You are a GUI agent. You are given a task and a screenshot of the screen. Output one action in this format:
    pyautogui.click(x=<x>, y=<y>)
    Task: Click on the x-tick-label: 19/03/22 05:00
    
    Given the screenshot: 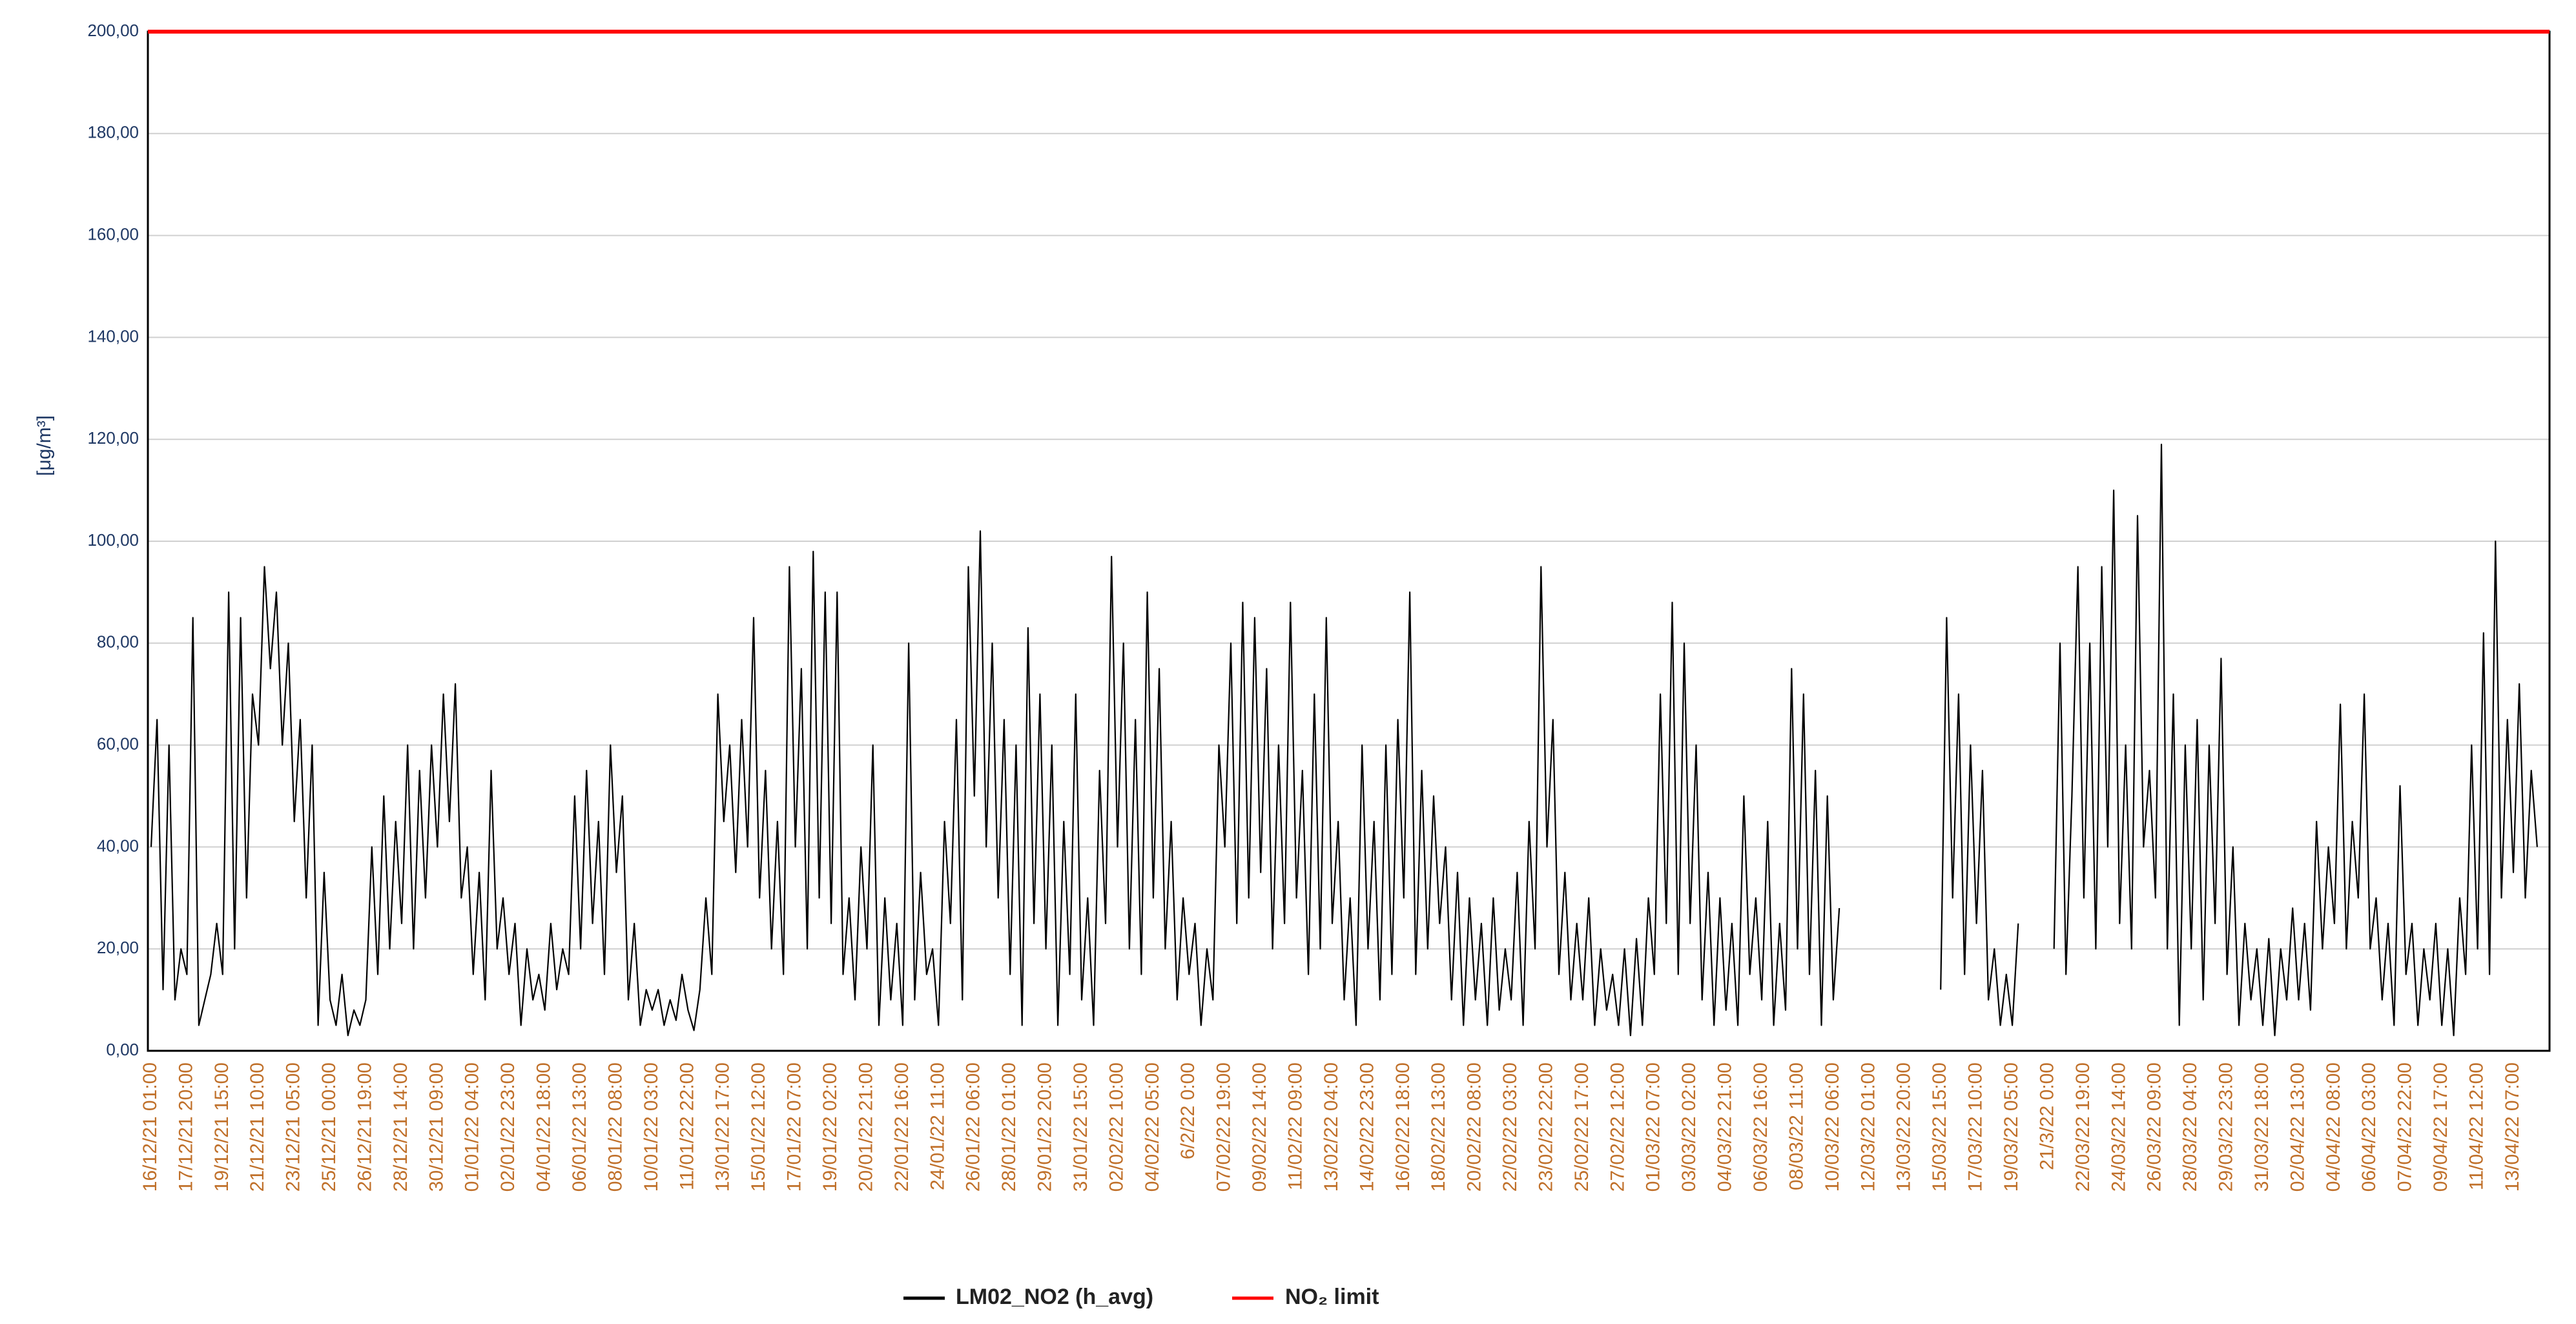 What is the action you would take?
    pyautogui.click(x=2011, y=1127)
    